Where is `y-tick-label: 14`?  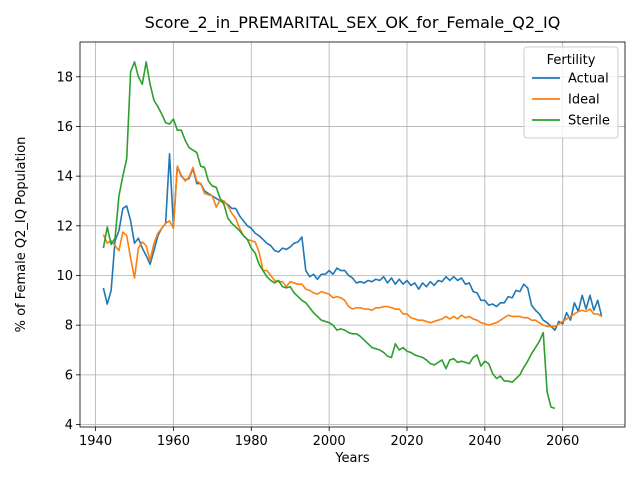
y-tick-label: 14 is located at coordinates (64, 177).